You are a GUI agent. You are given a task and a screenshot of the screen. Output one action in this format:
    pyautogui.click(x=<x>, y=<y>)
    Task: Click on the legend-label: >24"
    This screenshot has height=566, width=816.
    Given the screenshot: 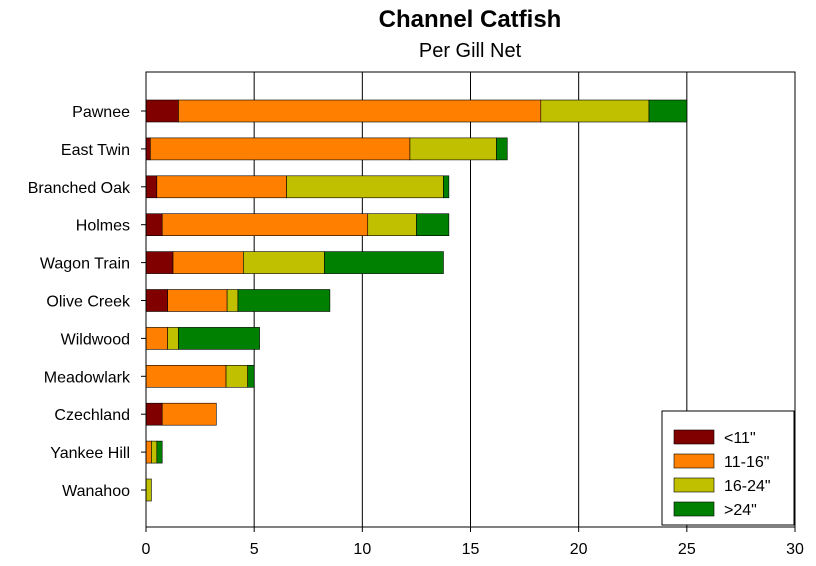 What is the action you would take?
    pyautogui.click(x=740, y=510)
    